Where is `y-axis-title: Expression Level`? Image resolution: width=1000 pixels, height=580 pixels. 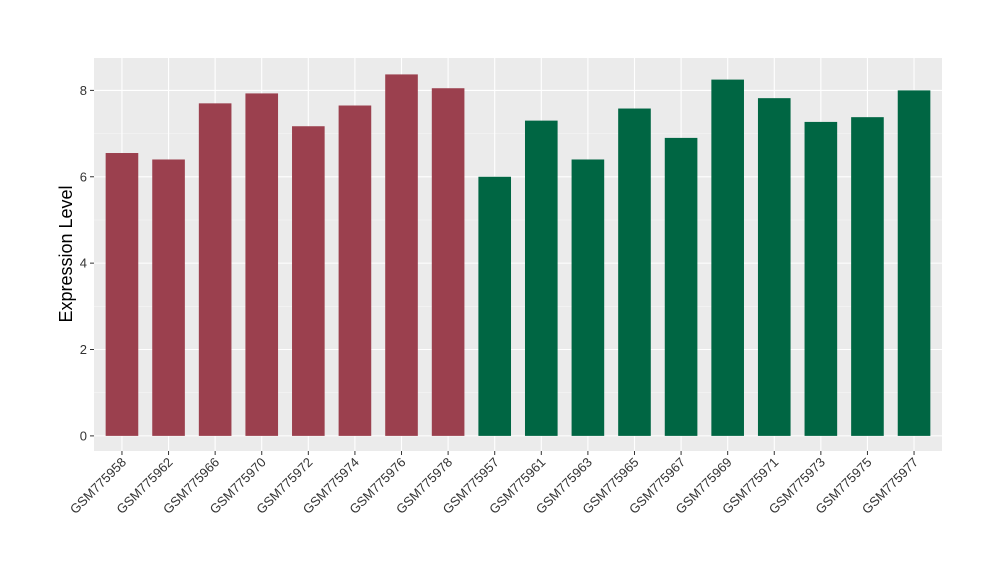
y-axis-title: Expression Level is located at coordinates (66, 253).